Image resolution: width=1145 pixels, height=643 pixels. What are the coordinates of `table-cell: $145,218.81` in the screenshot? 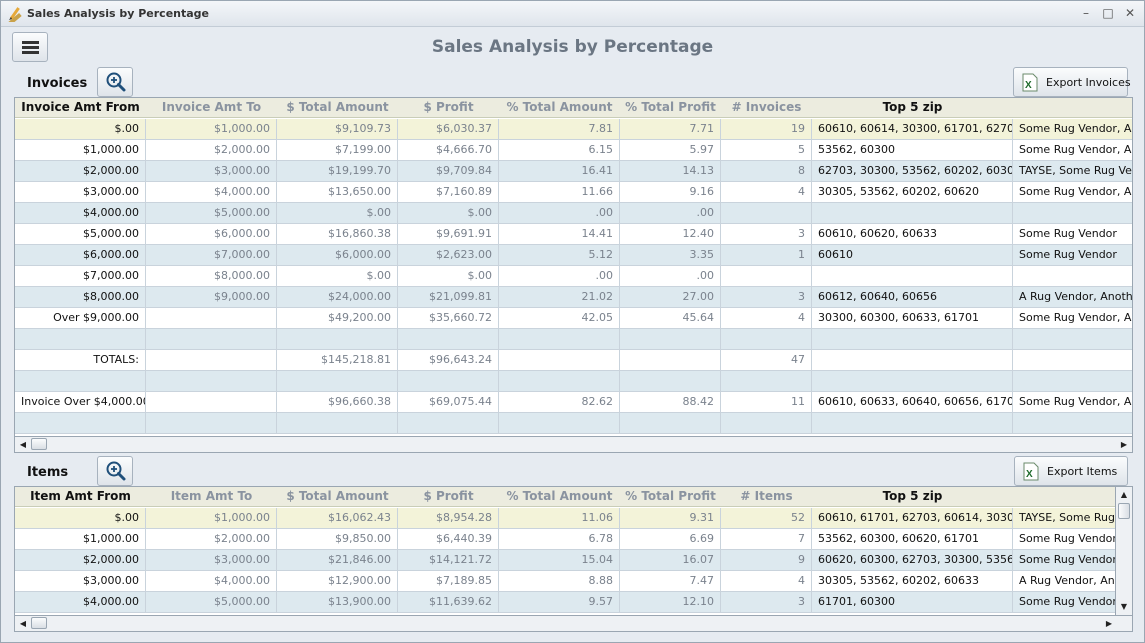 It's located at (337, 360).